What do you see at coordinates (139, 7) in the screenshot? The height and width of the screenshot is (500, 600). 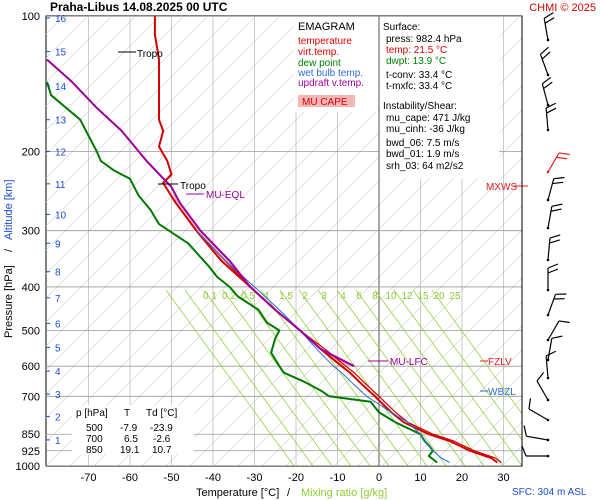 I see `chart-title: Praha-Libus 14.08.2025 00 UTC` at bounding box center [139, 7].